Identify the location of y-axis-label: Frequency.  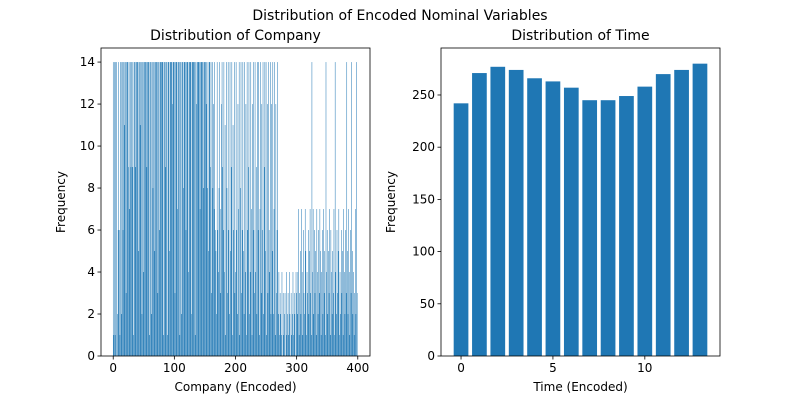
(61, 202).